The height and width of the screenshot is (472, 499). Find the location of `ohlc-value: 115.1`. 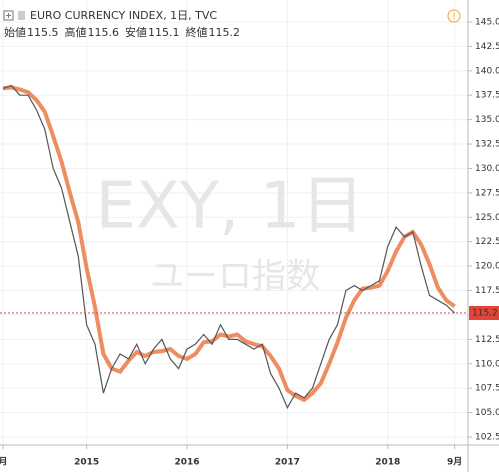

ohlc-value: 115.1 is located at coordinates (164, 32).